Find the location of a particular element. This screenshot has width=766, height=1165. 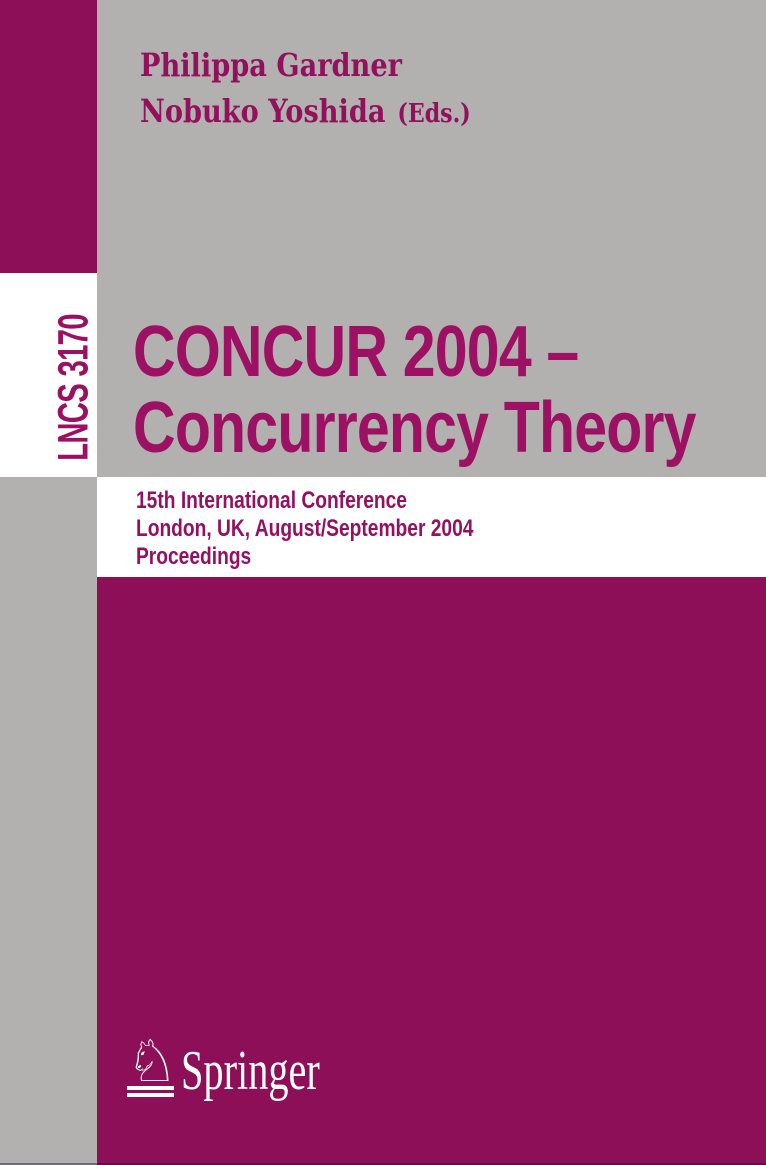

subtitle-line-1: 15th International Conference is located at coordinates (271, 500).